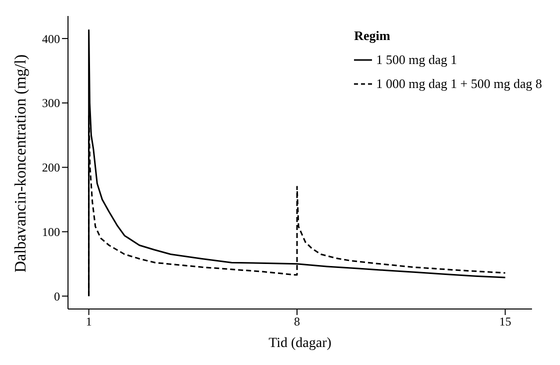  I want to click on legend-label: 1 500 mg dag 1, so click(417, 60).